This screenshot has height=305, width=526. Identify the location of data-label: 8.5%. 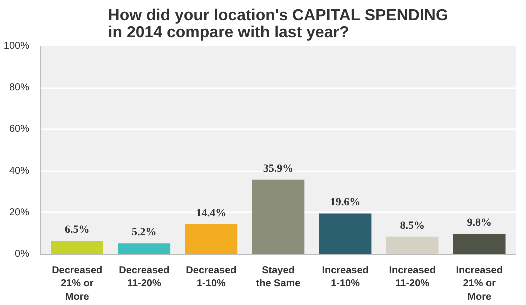
(412, 226).